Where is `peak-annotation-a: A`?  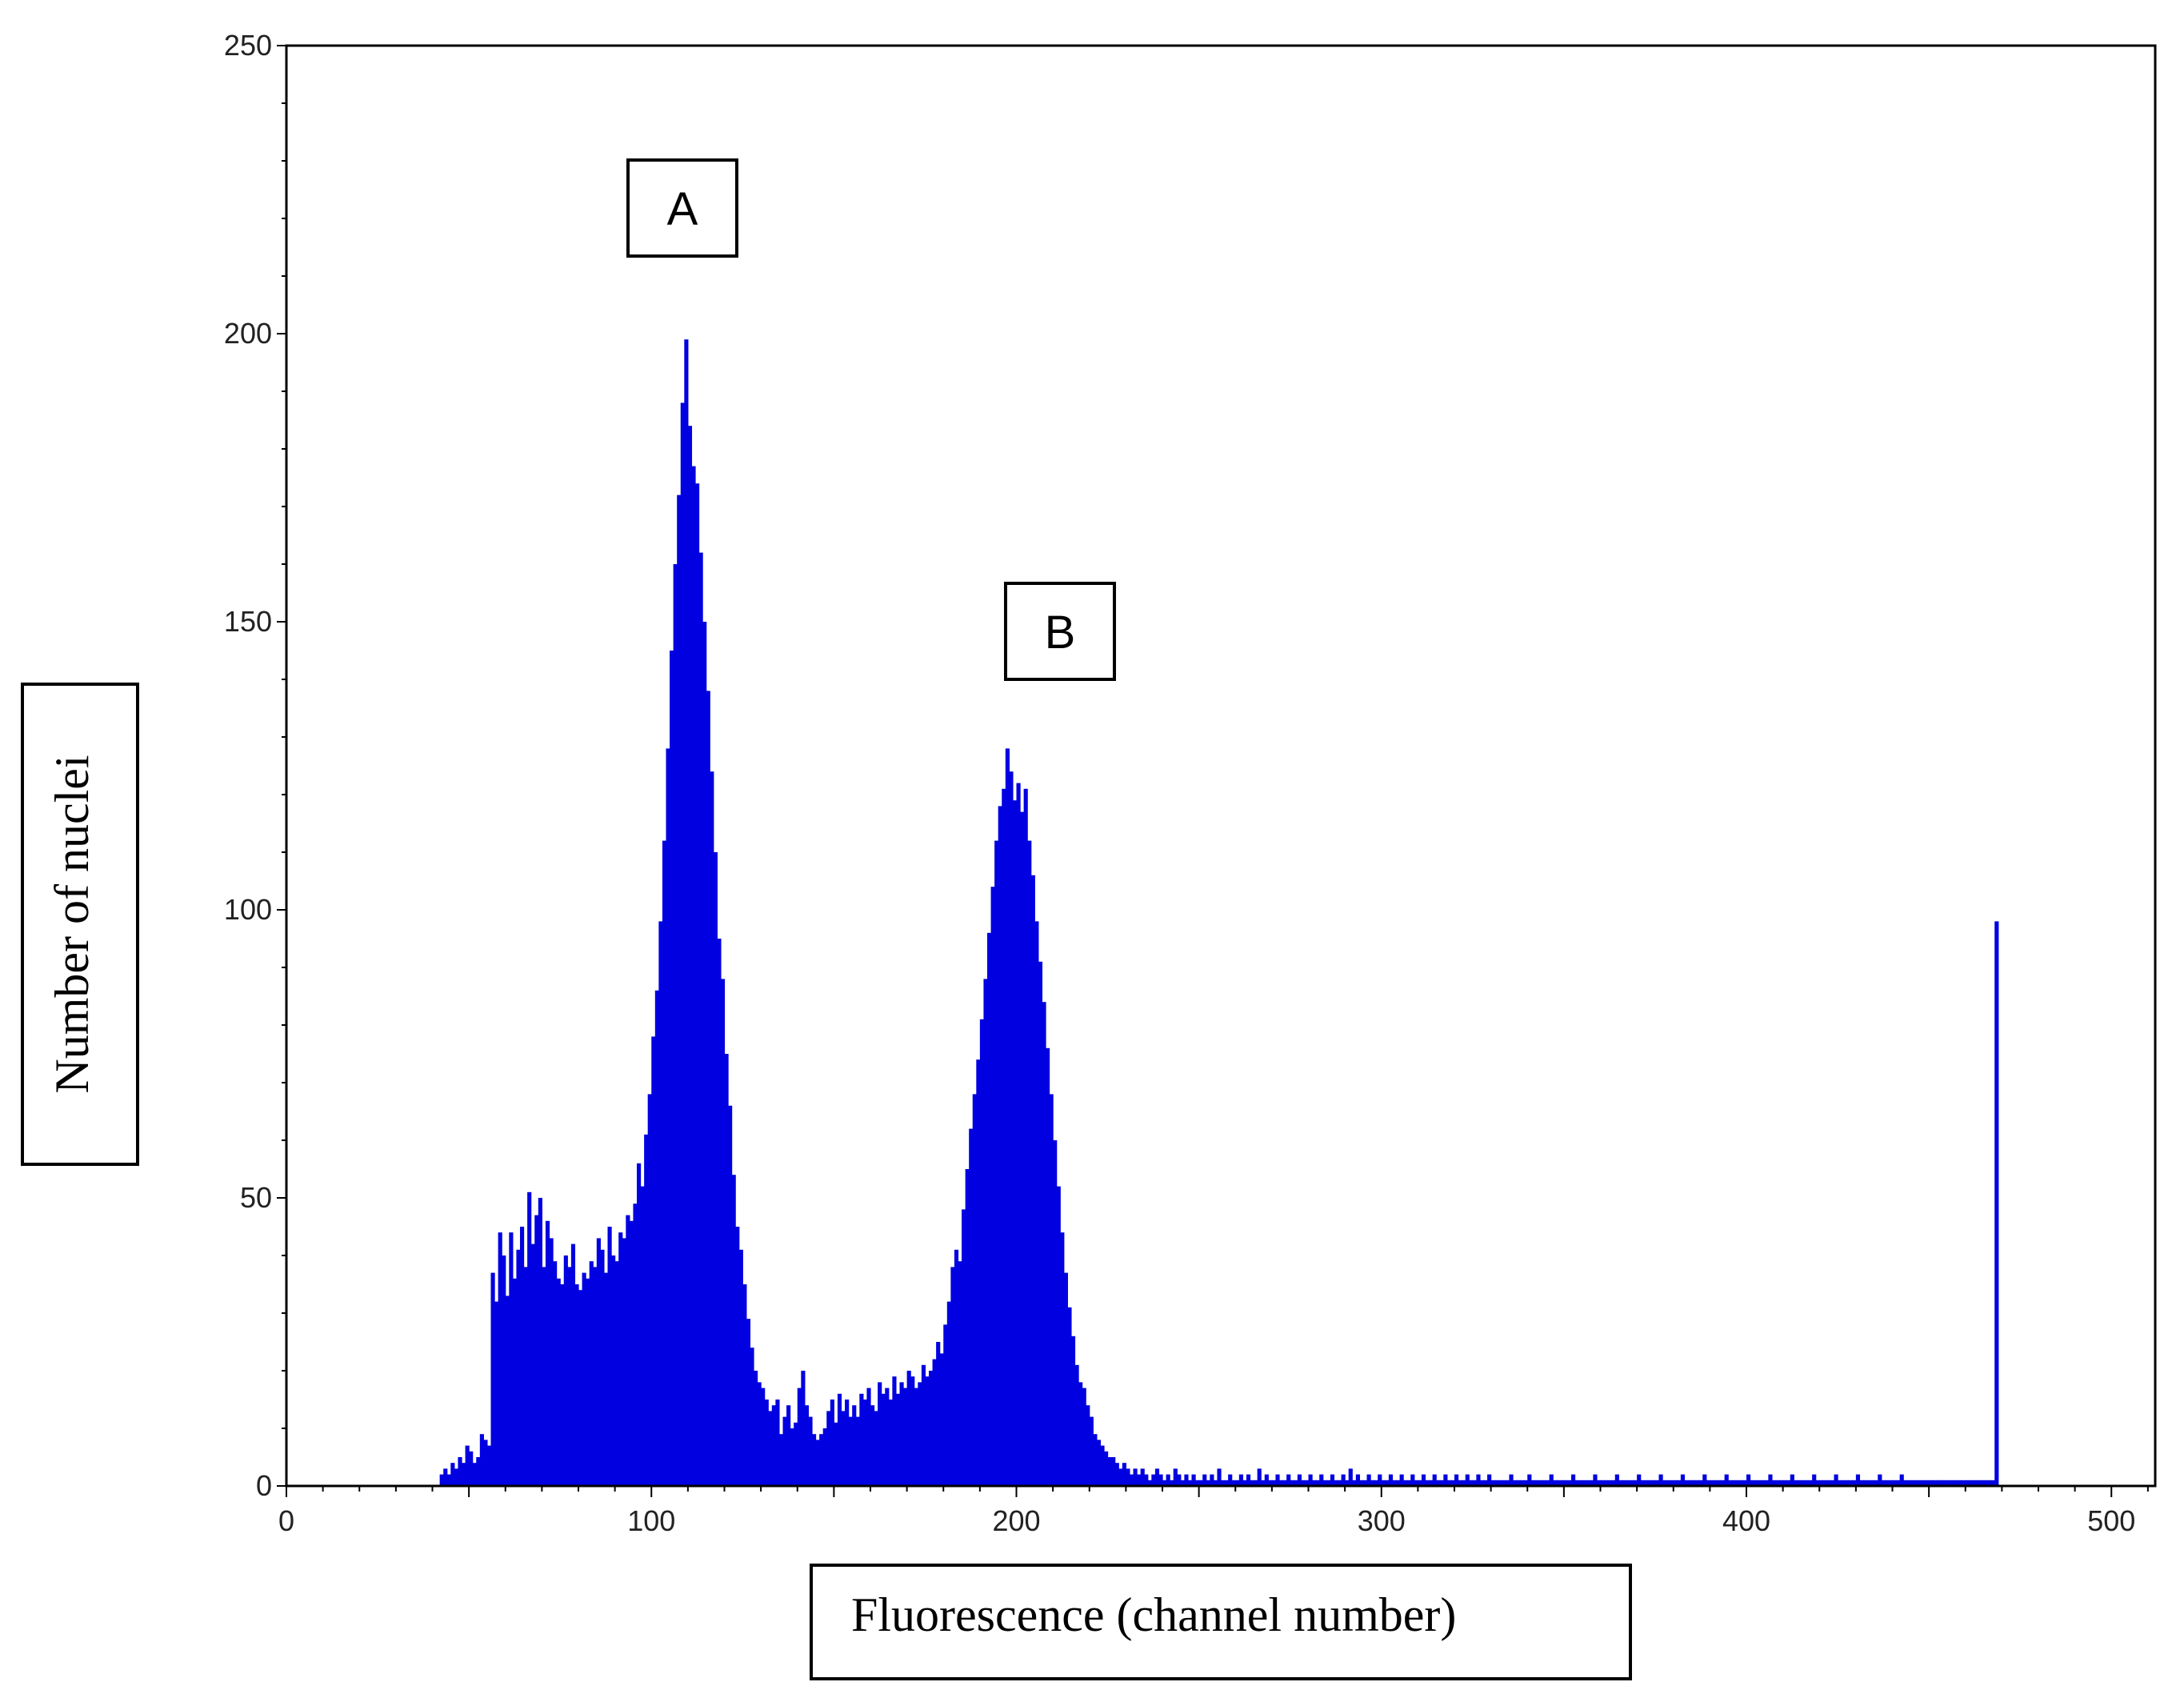 peak-annotation-a: A is located at coordinates (682, 208).